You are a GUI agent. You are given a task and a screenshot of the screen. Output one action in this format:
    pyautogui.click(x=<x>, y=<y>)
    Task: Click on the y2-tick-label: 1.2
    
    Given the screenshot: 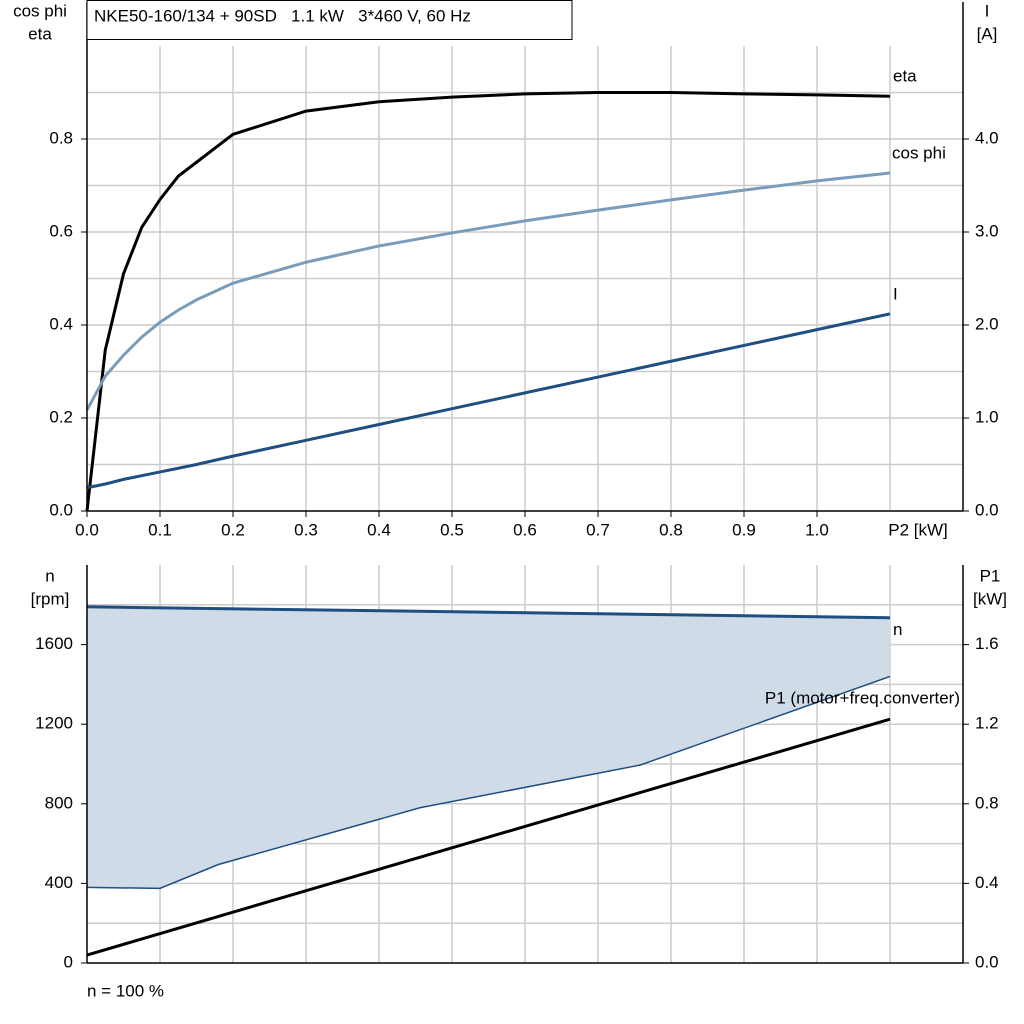 What is the action you would take?
    pyautogui.click(x=987, y=723)
    